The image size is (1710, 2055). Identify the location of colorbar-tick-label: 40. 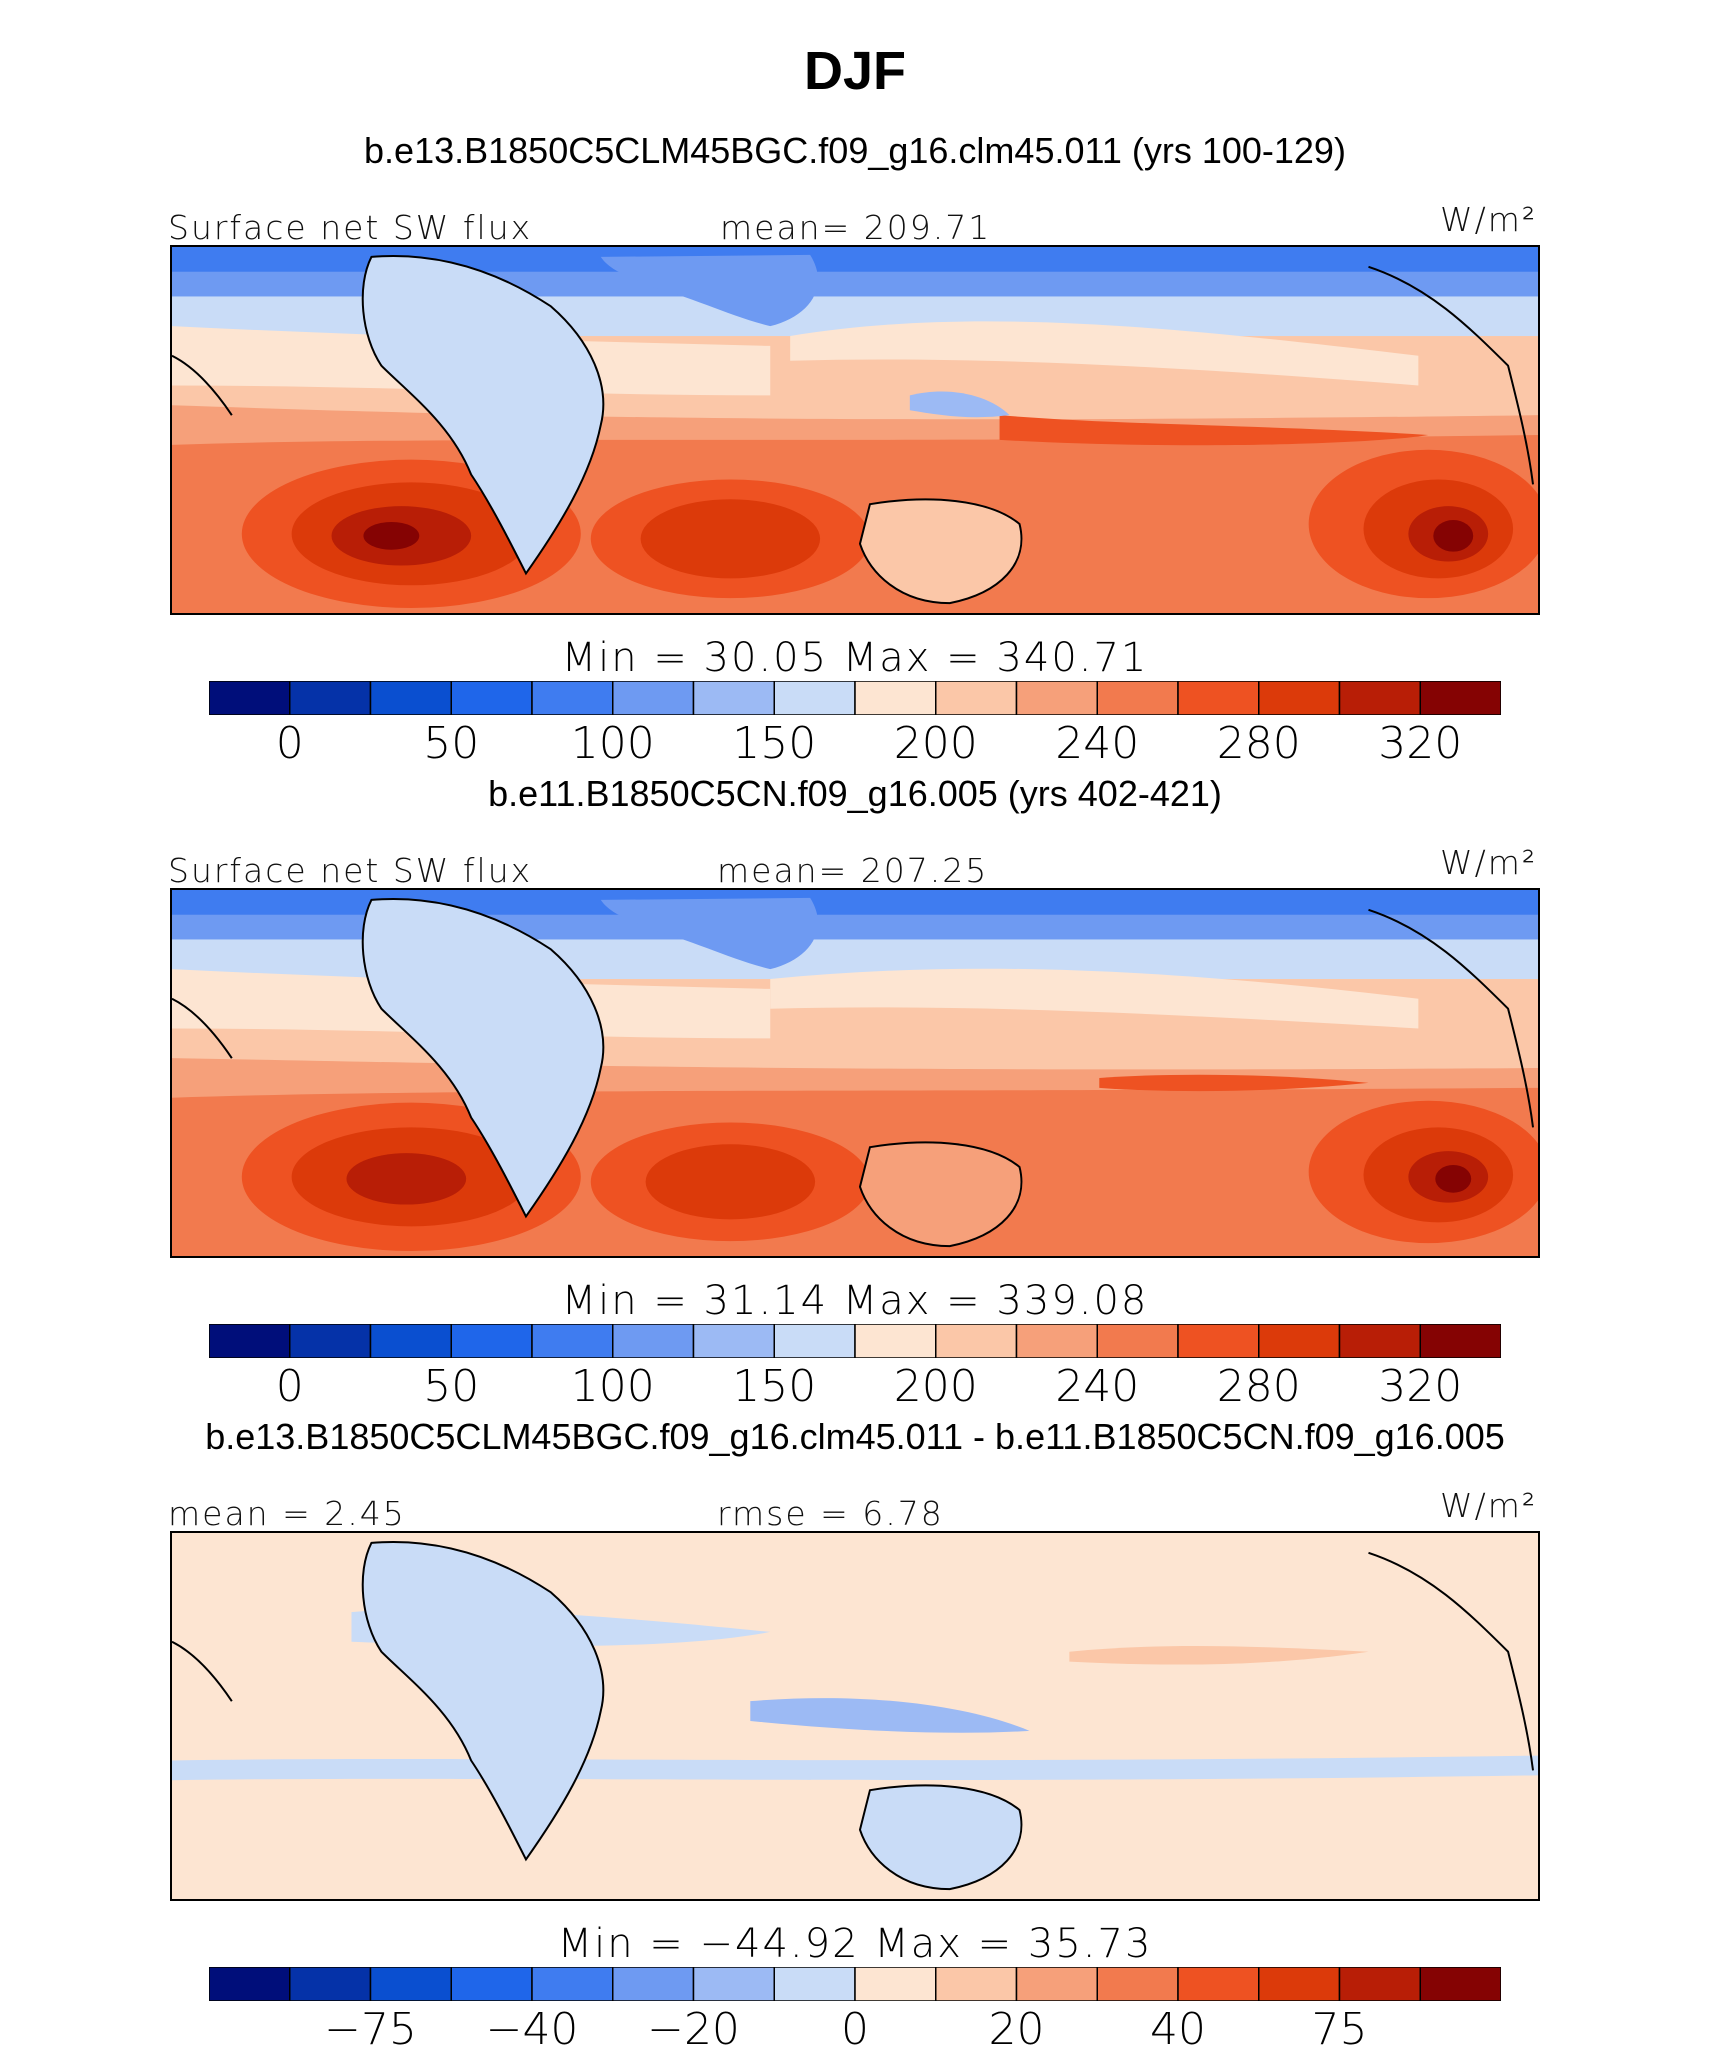
(1178, 2029).